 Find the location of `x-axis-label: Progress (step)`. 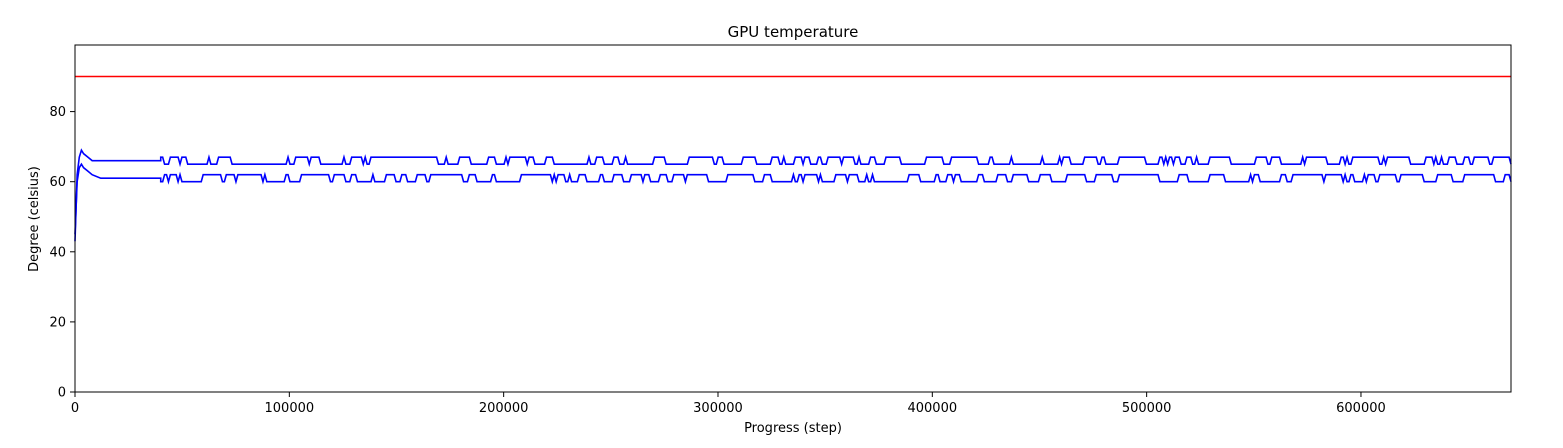

x-axis-label: Progress (step) is located at coordinates (793, 428).